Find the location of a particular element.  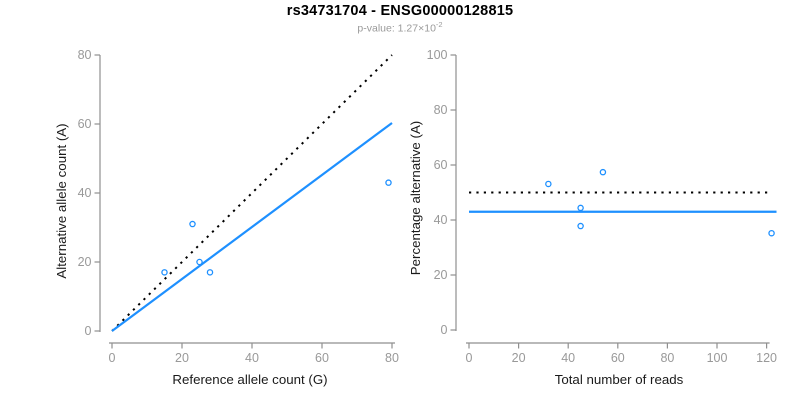

x-tick-label: 100 is located at coordinates (717, 358).